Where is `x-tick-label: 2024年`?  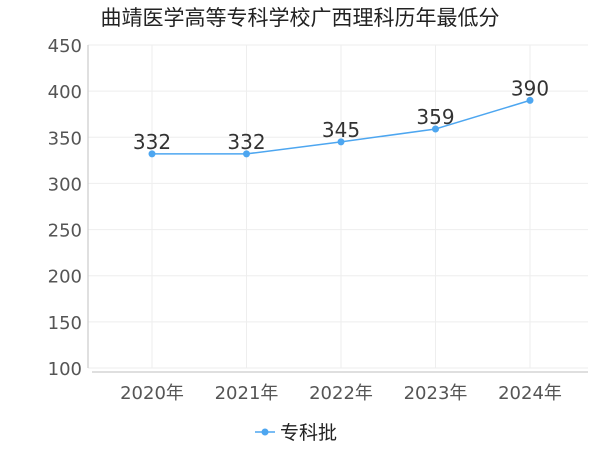 x-tick-label: 2024年 is located at coordinates (530, 393).